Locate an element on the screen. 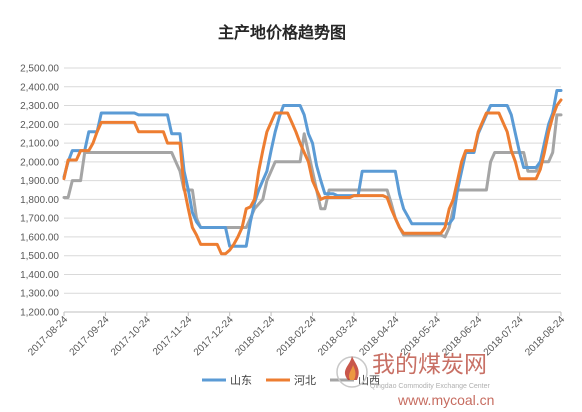 The width and height of the screenshot is (582, 412). legend-label-2: 山西 is located at coordinates (369, 380).